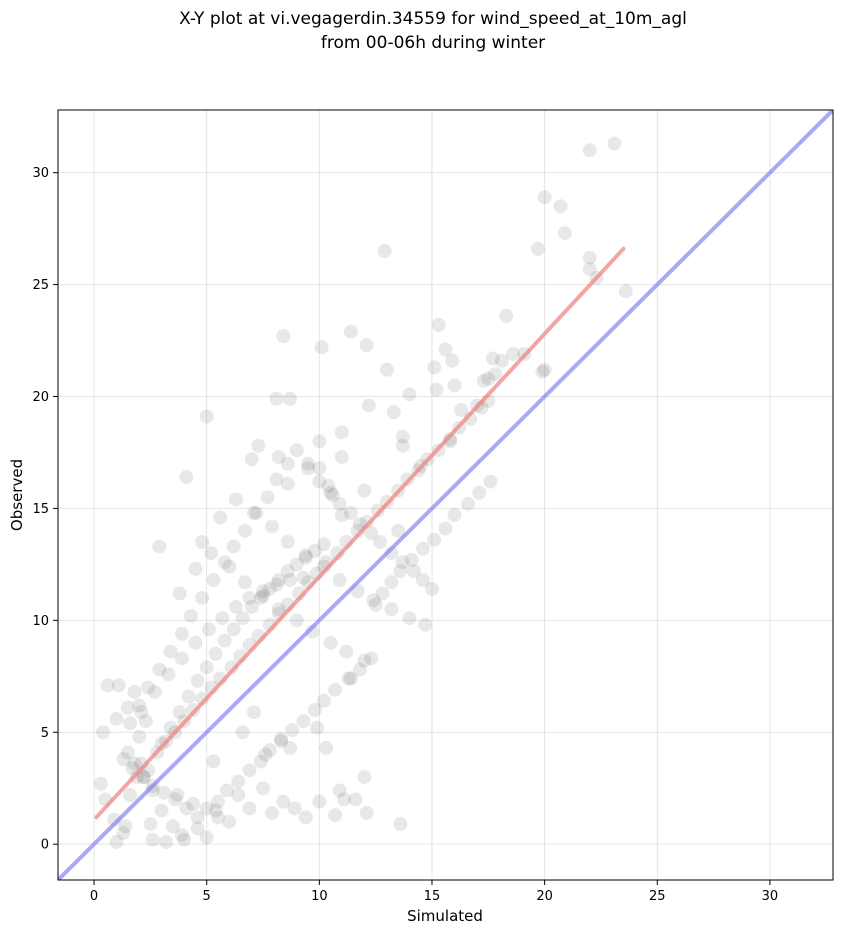 The image size is (843, 934). Describe the element at coordinates (770, 896) in the screenshot. I see `x-tick-label: 30` at that location.